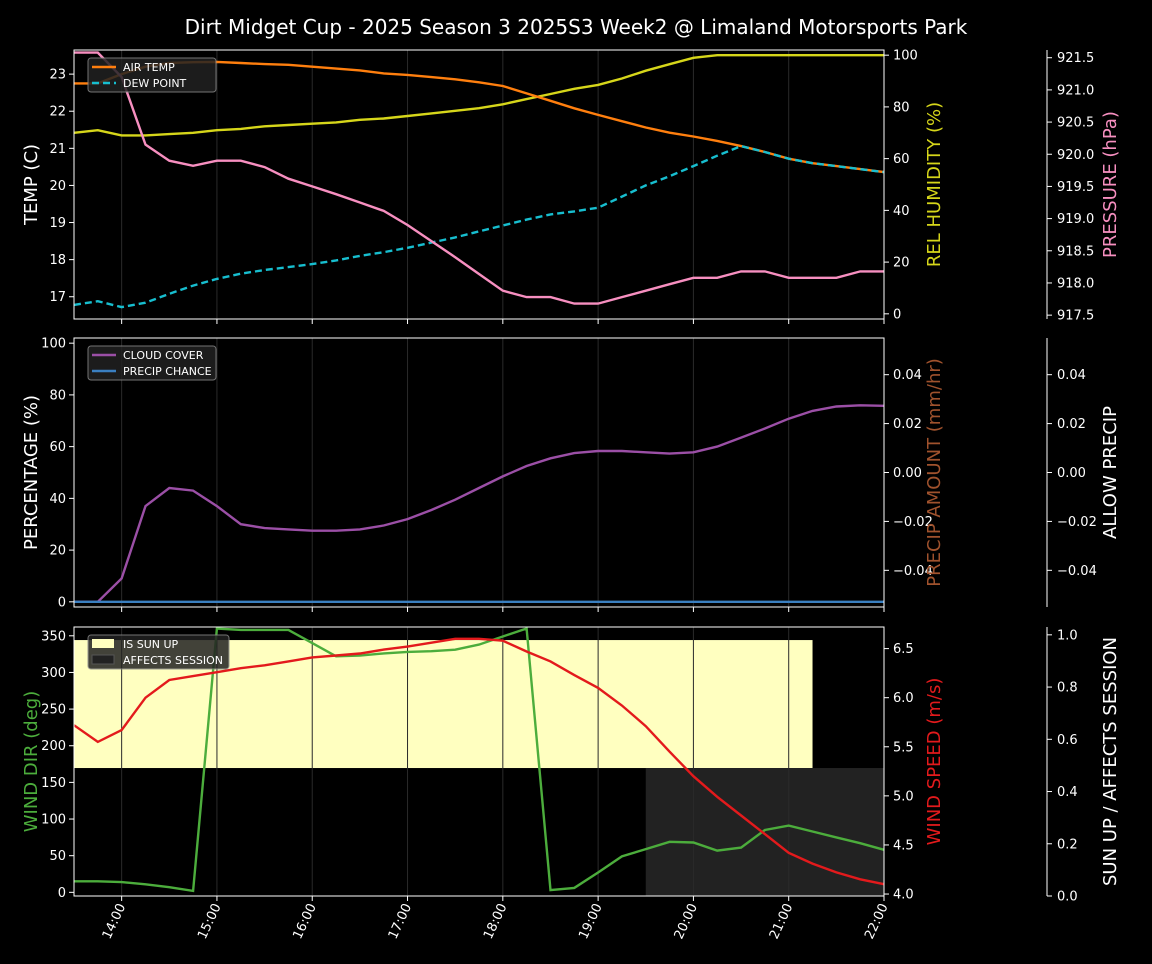 This screenshot has height=964, width=1152. Describe the element at coordinates (1075, 58) in the screenshot. I see `y-tick-label-third: 921.5` at that location.